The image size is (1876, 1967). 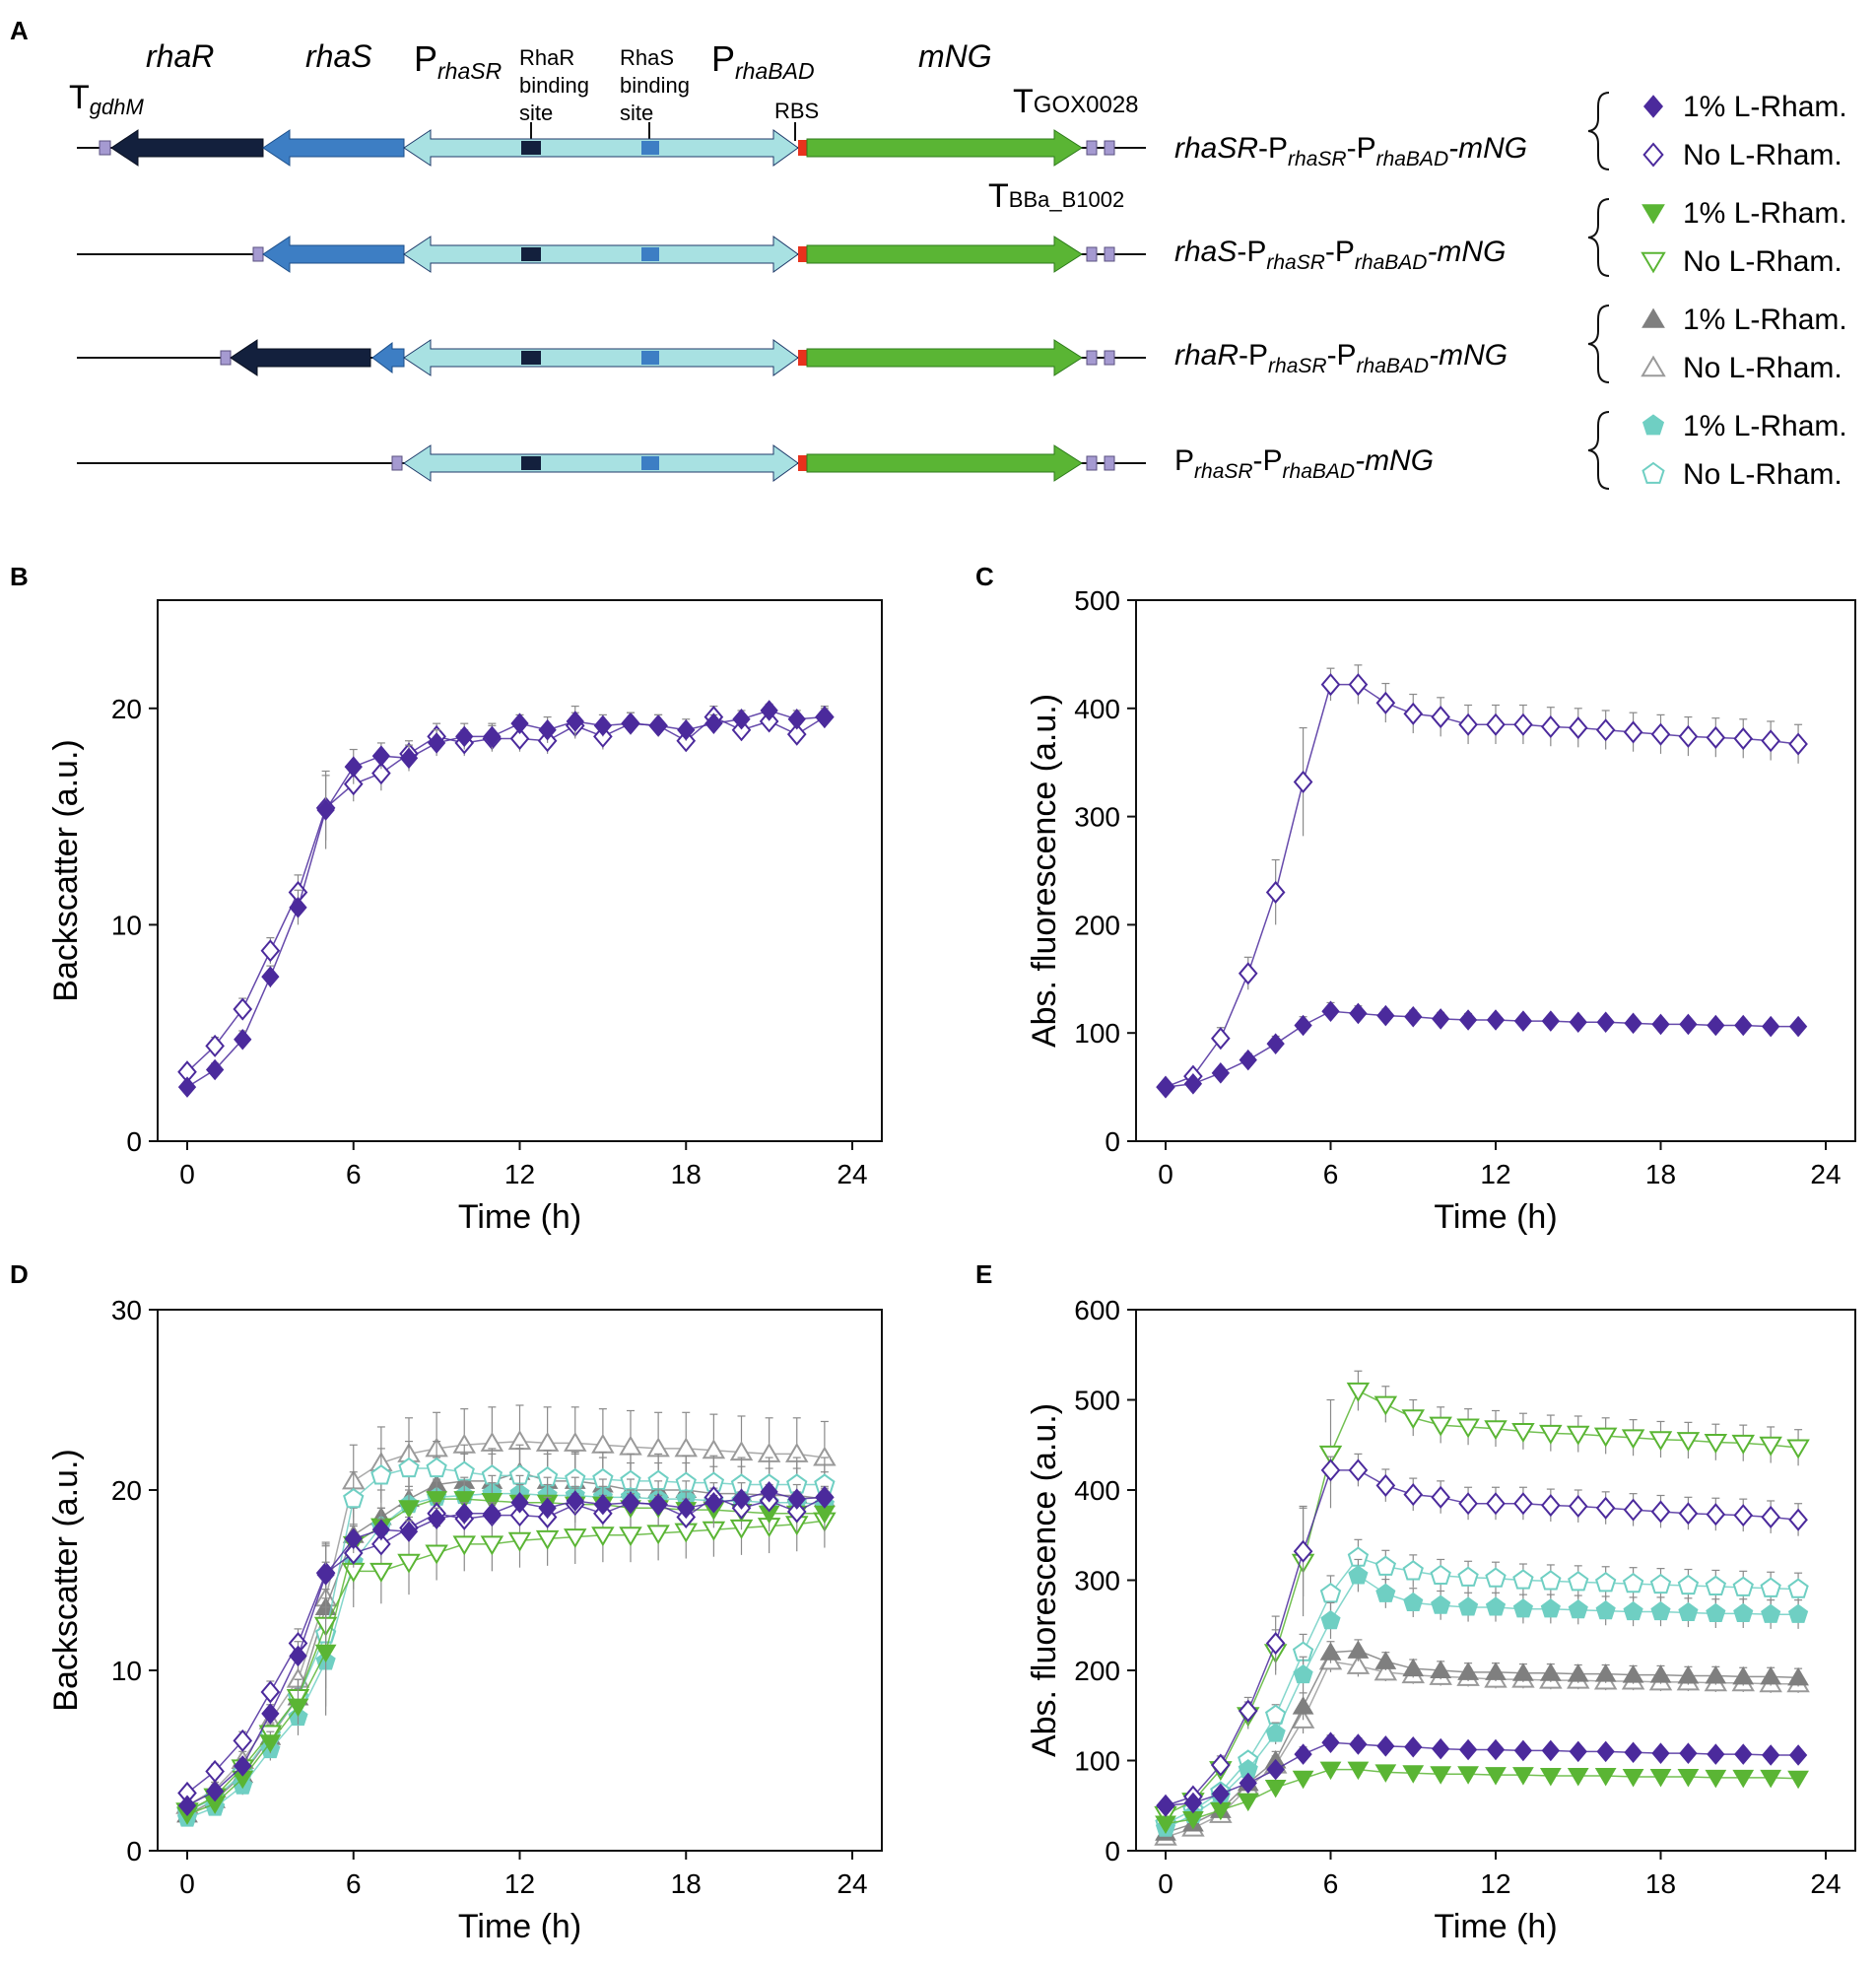 What do you see at coordinates (1661, 1174) in the screenshot?
I see `x-tick-label: 18` at bounding box center [1661, 1174].